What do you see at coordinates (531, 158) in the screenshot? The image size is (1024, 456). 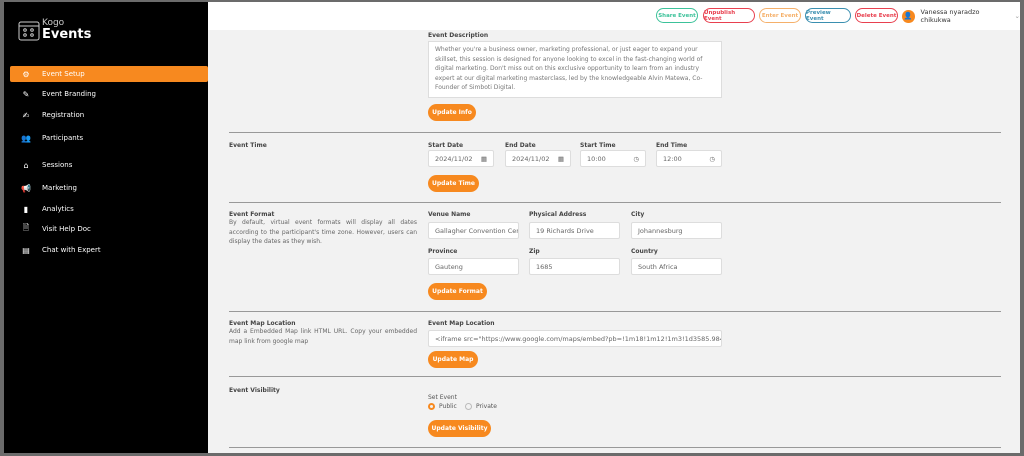 I see `end-date-value: 2024/11/02` at bounding box center [531, 158].